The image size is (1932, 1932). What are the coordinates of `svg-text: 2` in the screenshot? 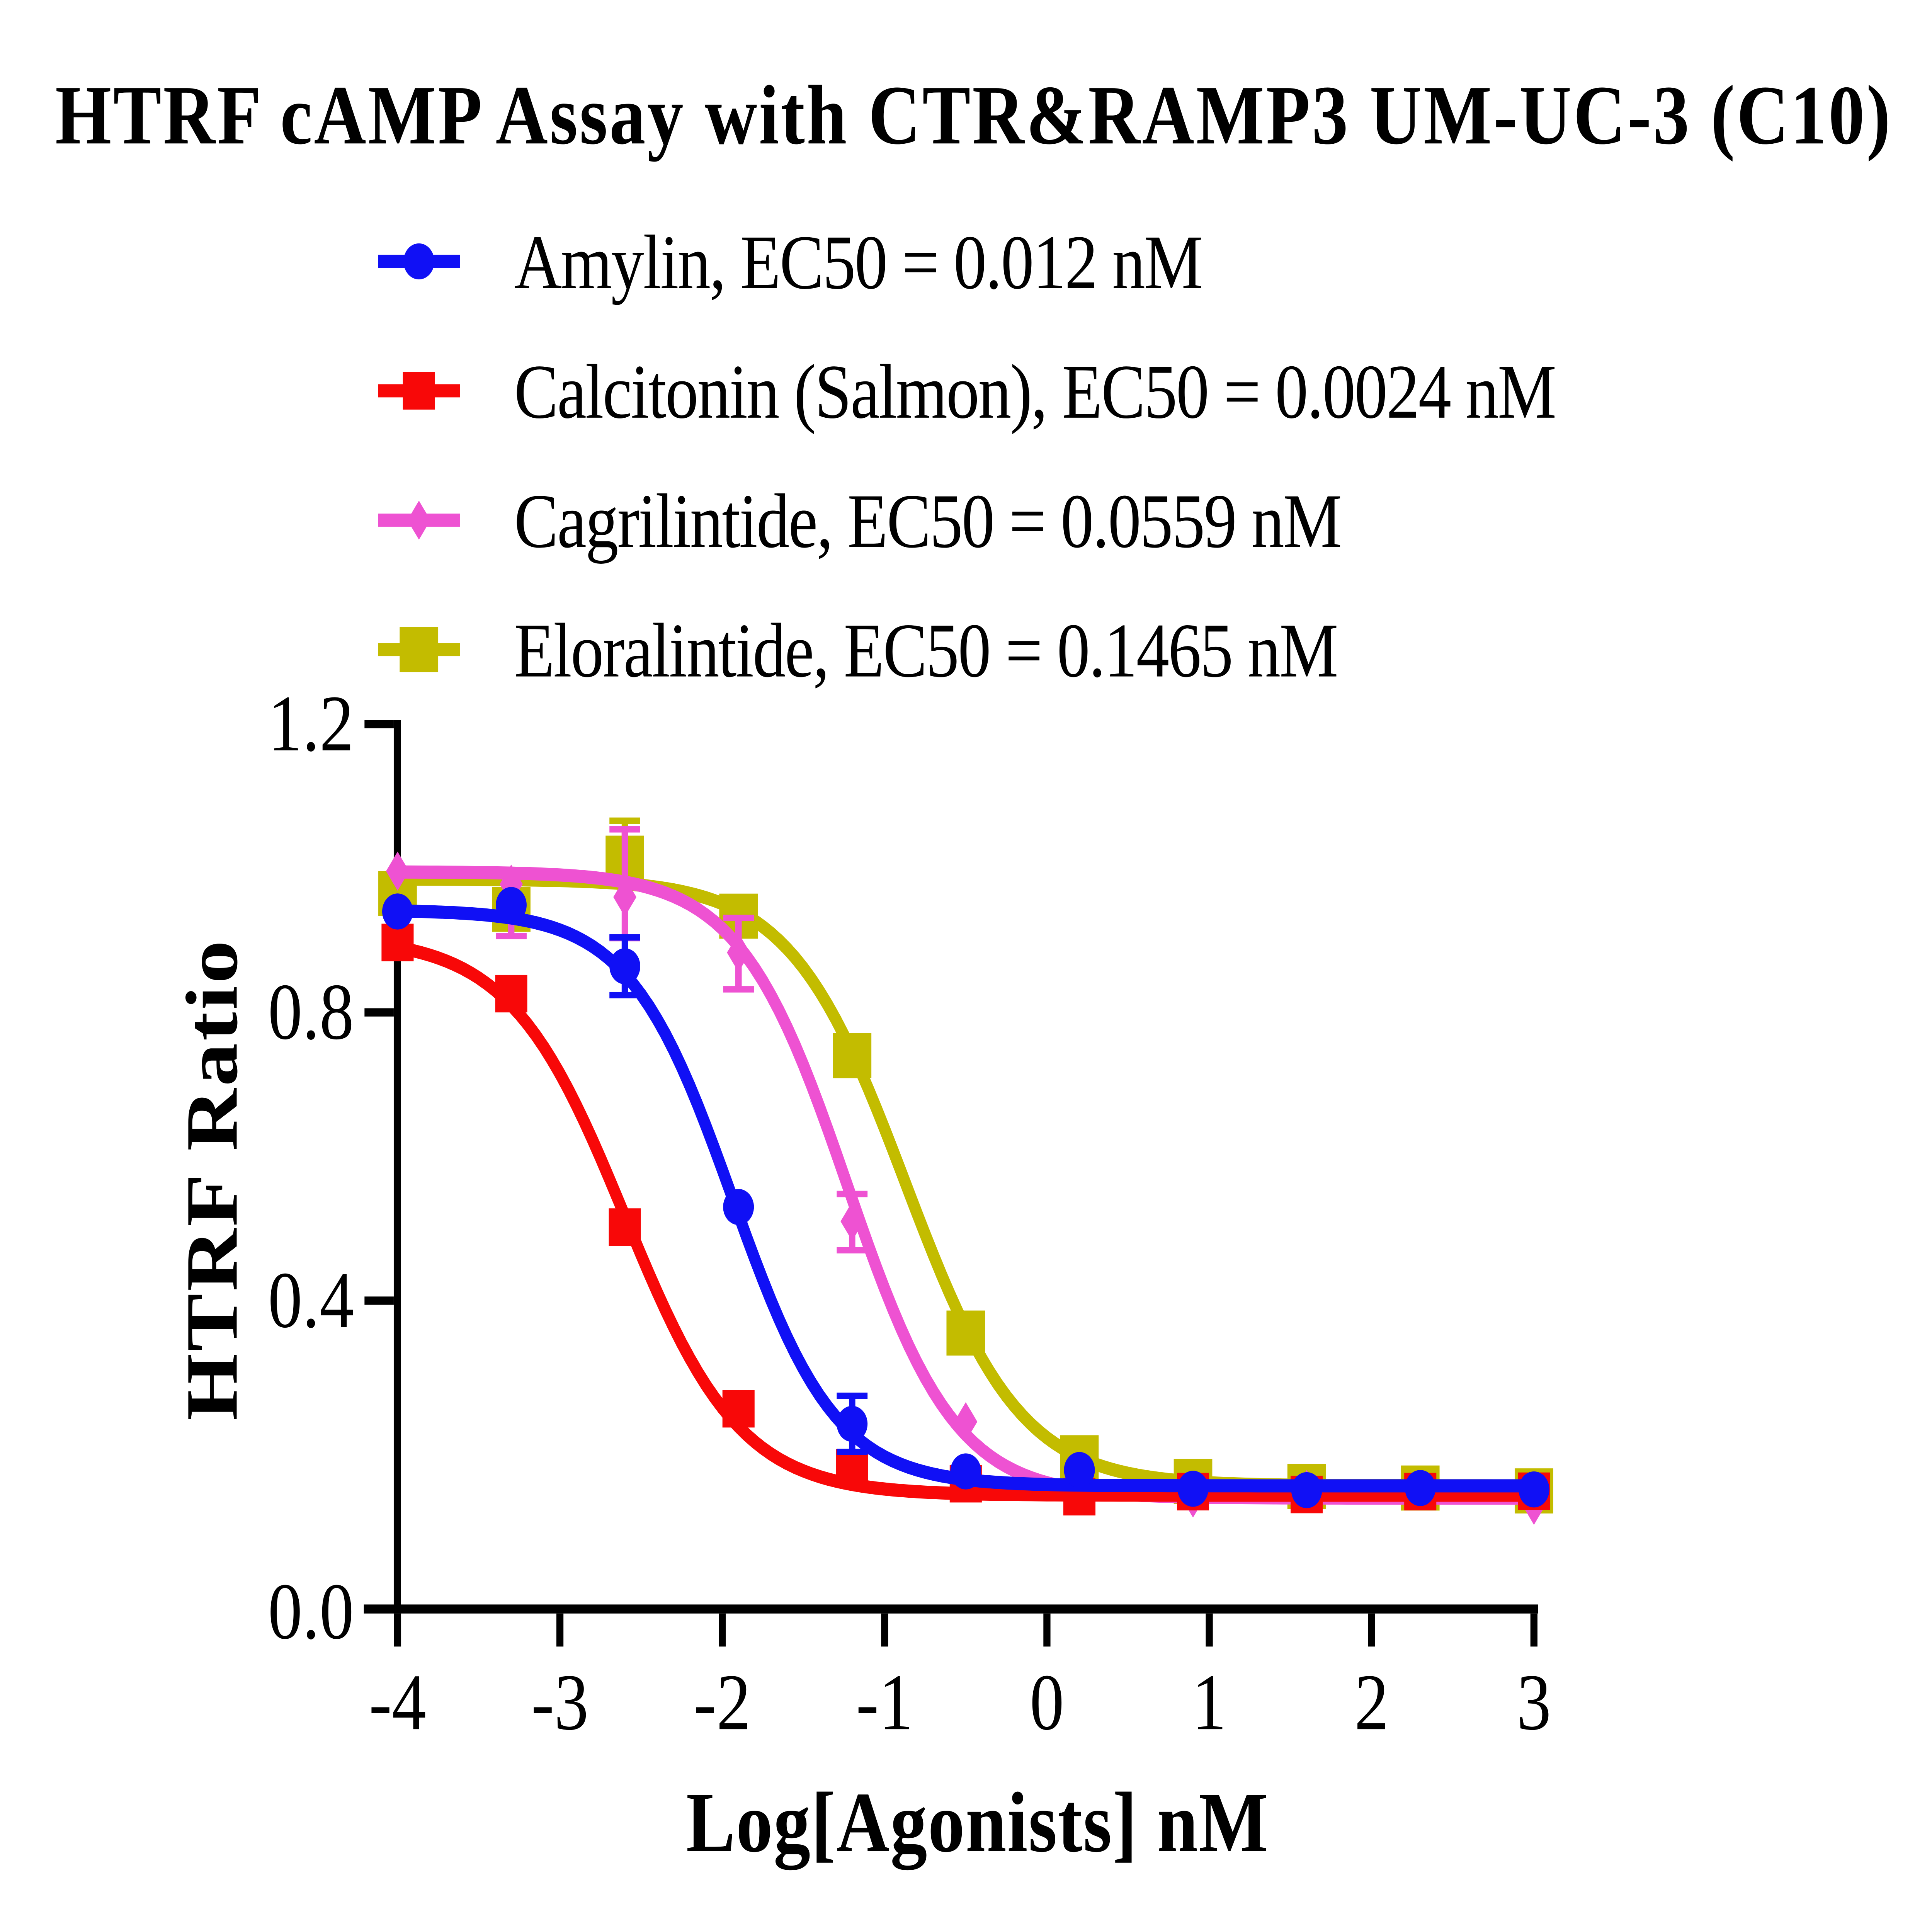 It's located at (1371, 1702).